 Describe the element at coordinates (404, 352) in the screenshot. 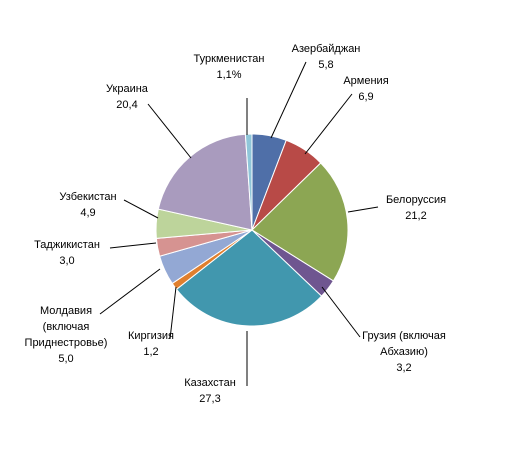

I see `slice-label-georgia: Грузия (включая Абхазию) 3,2` at that location.